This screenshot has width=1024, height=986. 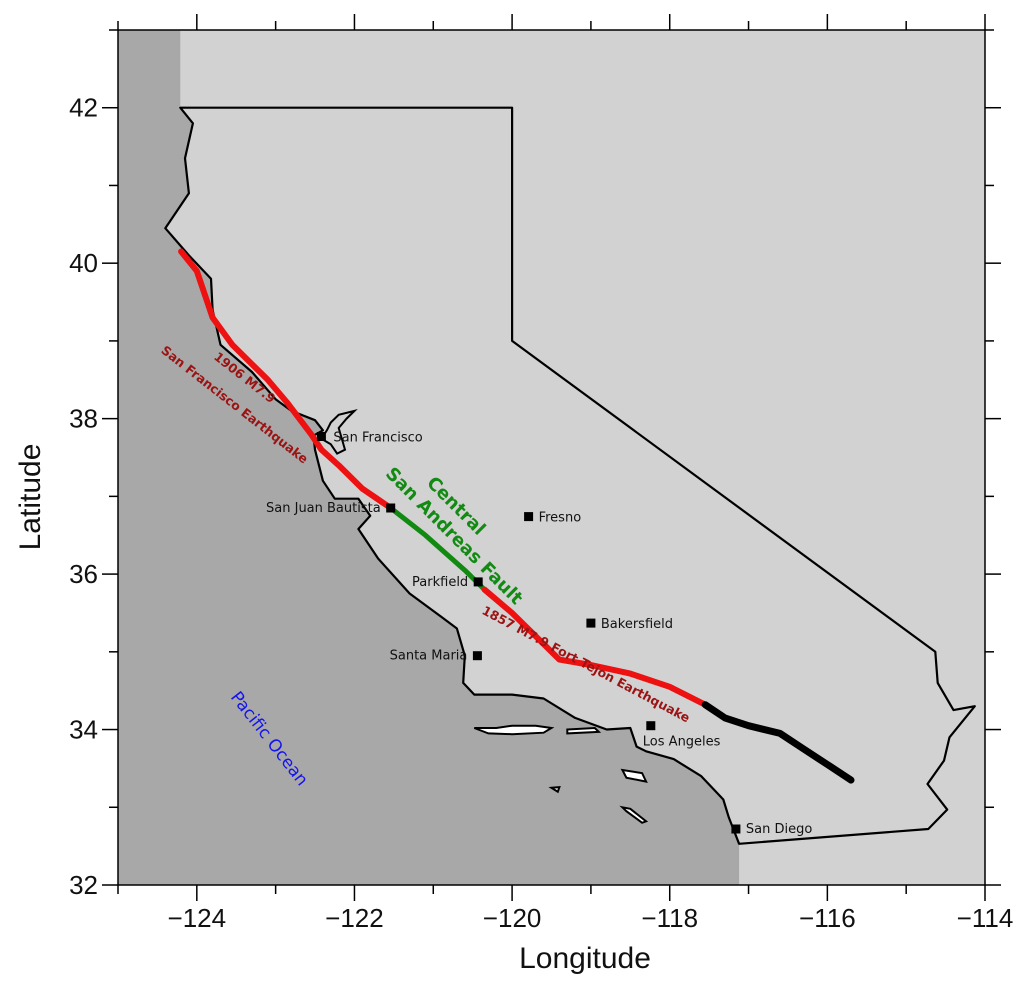 What do you see at coordinates (83, 419) in the screenshot?
I see `y-tick-label: 38` at bounding box center [83, 419].